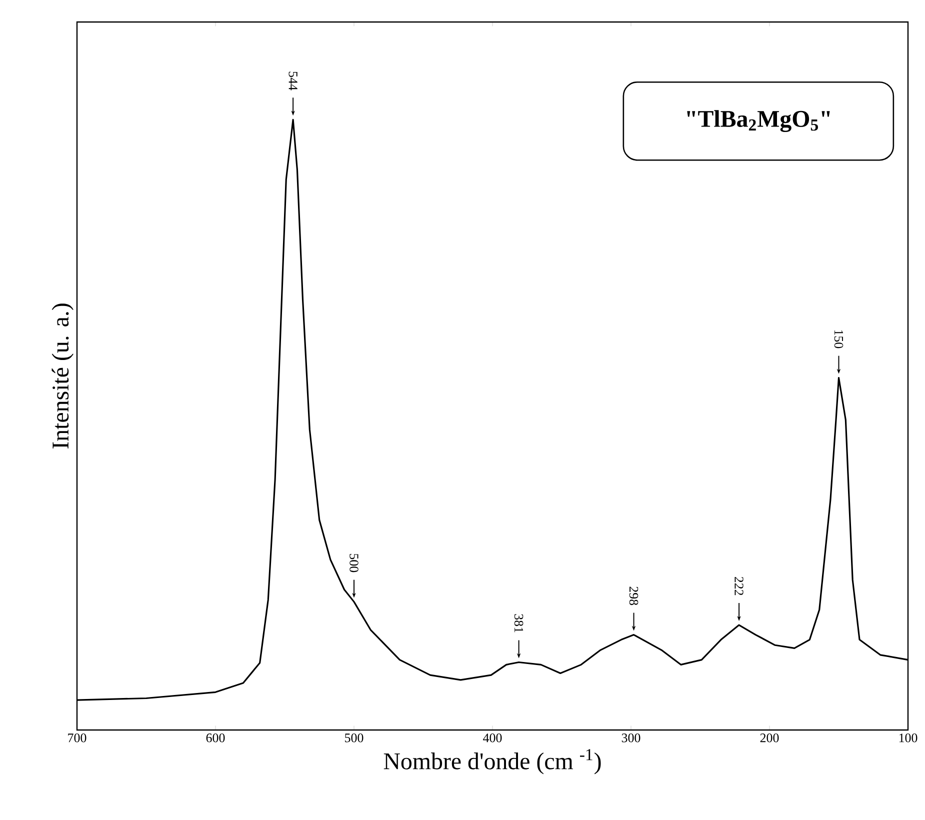  What do you see at coordinates (293, 81) in the screenshot?
I see `annotation: 544` at bounding box center [293, 81].